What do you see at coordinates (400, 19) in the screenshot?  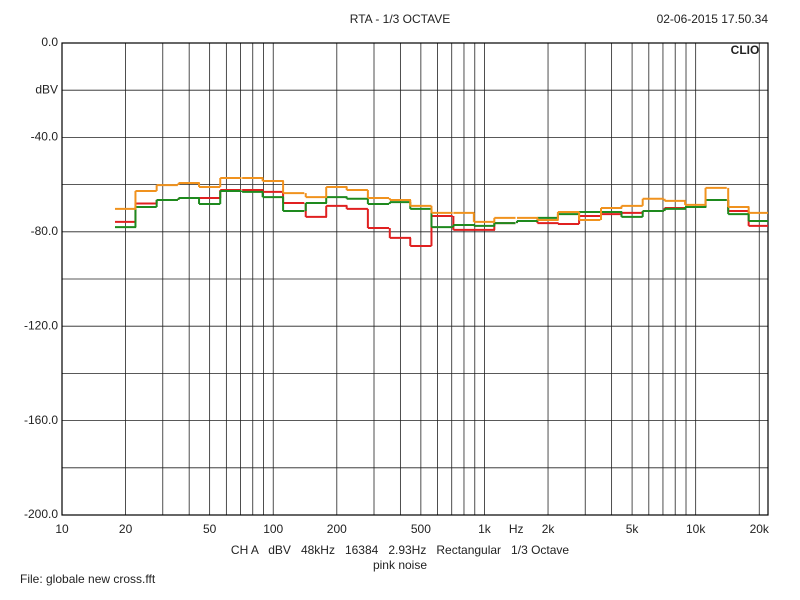 I see `chart-title: RTA - 1/3 OCTAVE` at bounding box center [400, 19].